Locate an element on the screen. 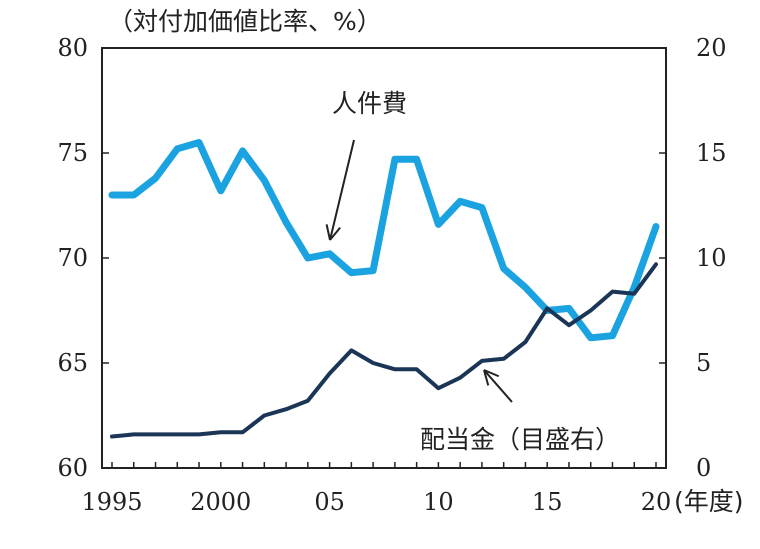  arrow-dividends is located at coordinates (498, 386).